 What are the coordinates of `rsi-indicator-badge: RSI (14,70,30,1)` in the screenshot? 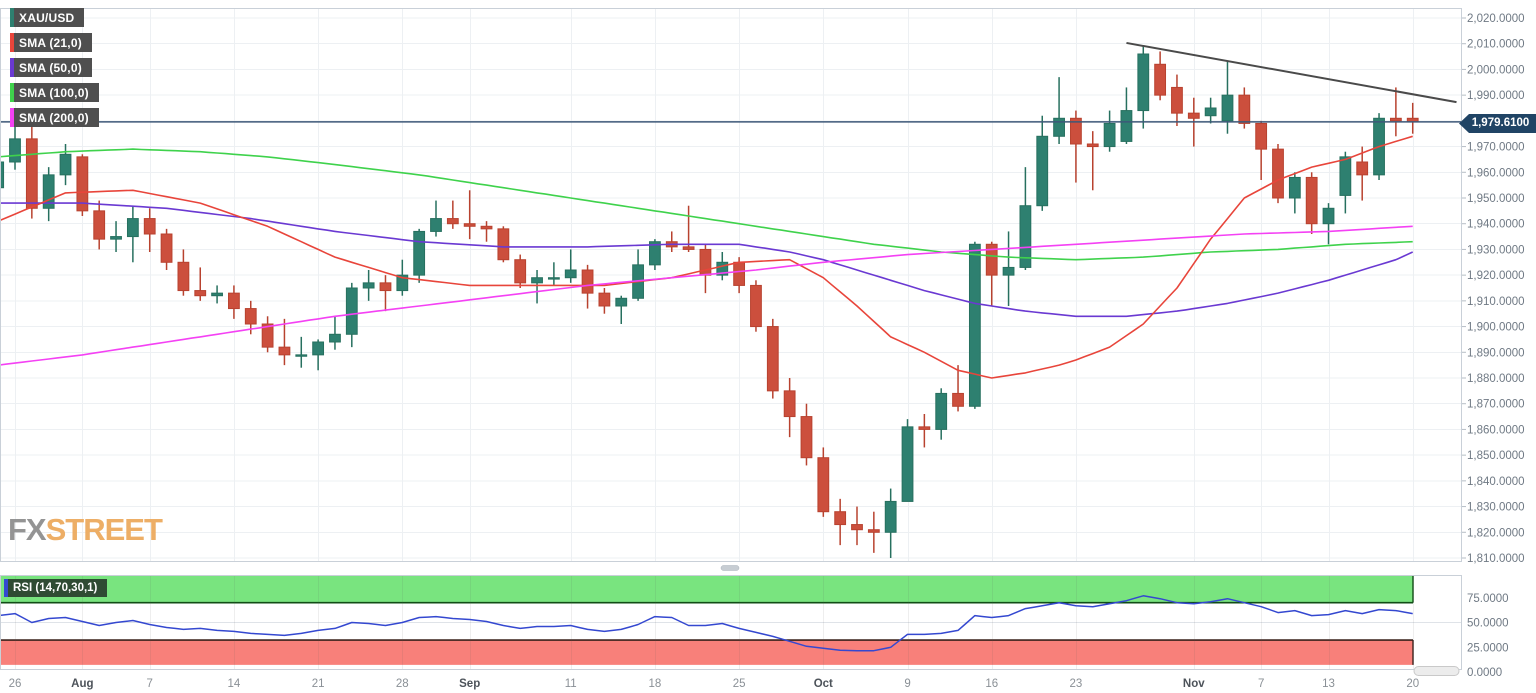 It's located at (56, 588).